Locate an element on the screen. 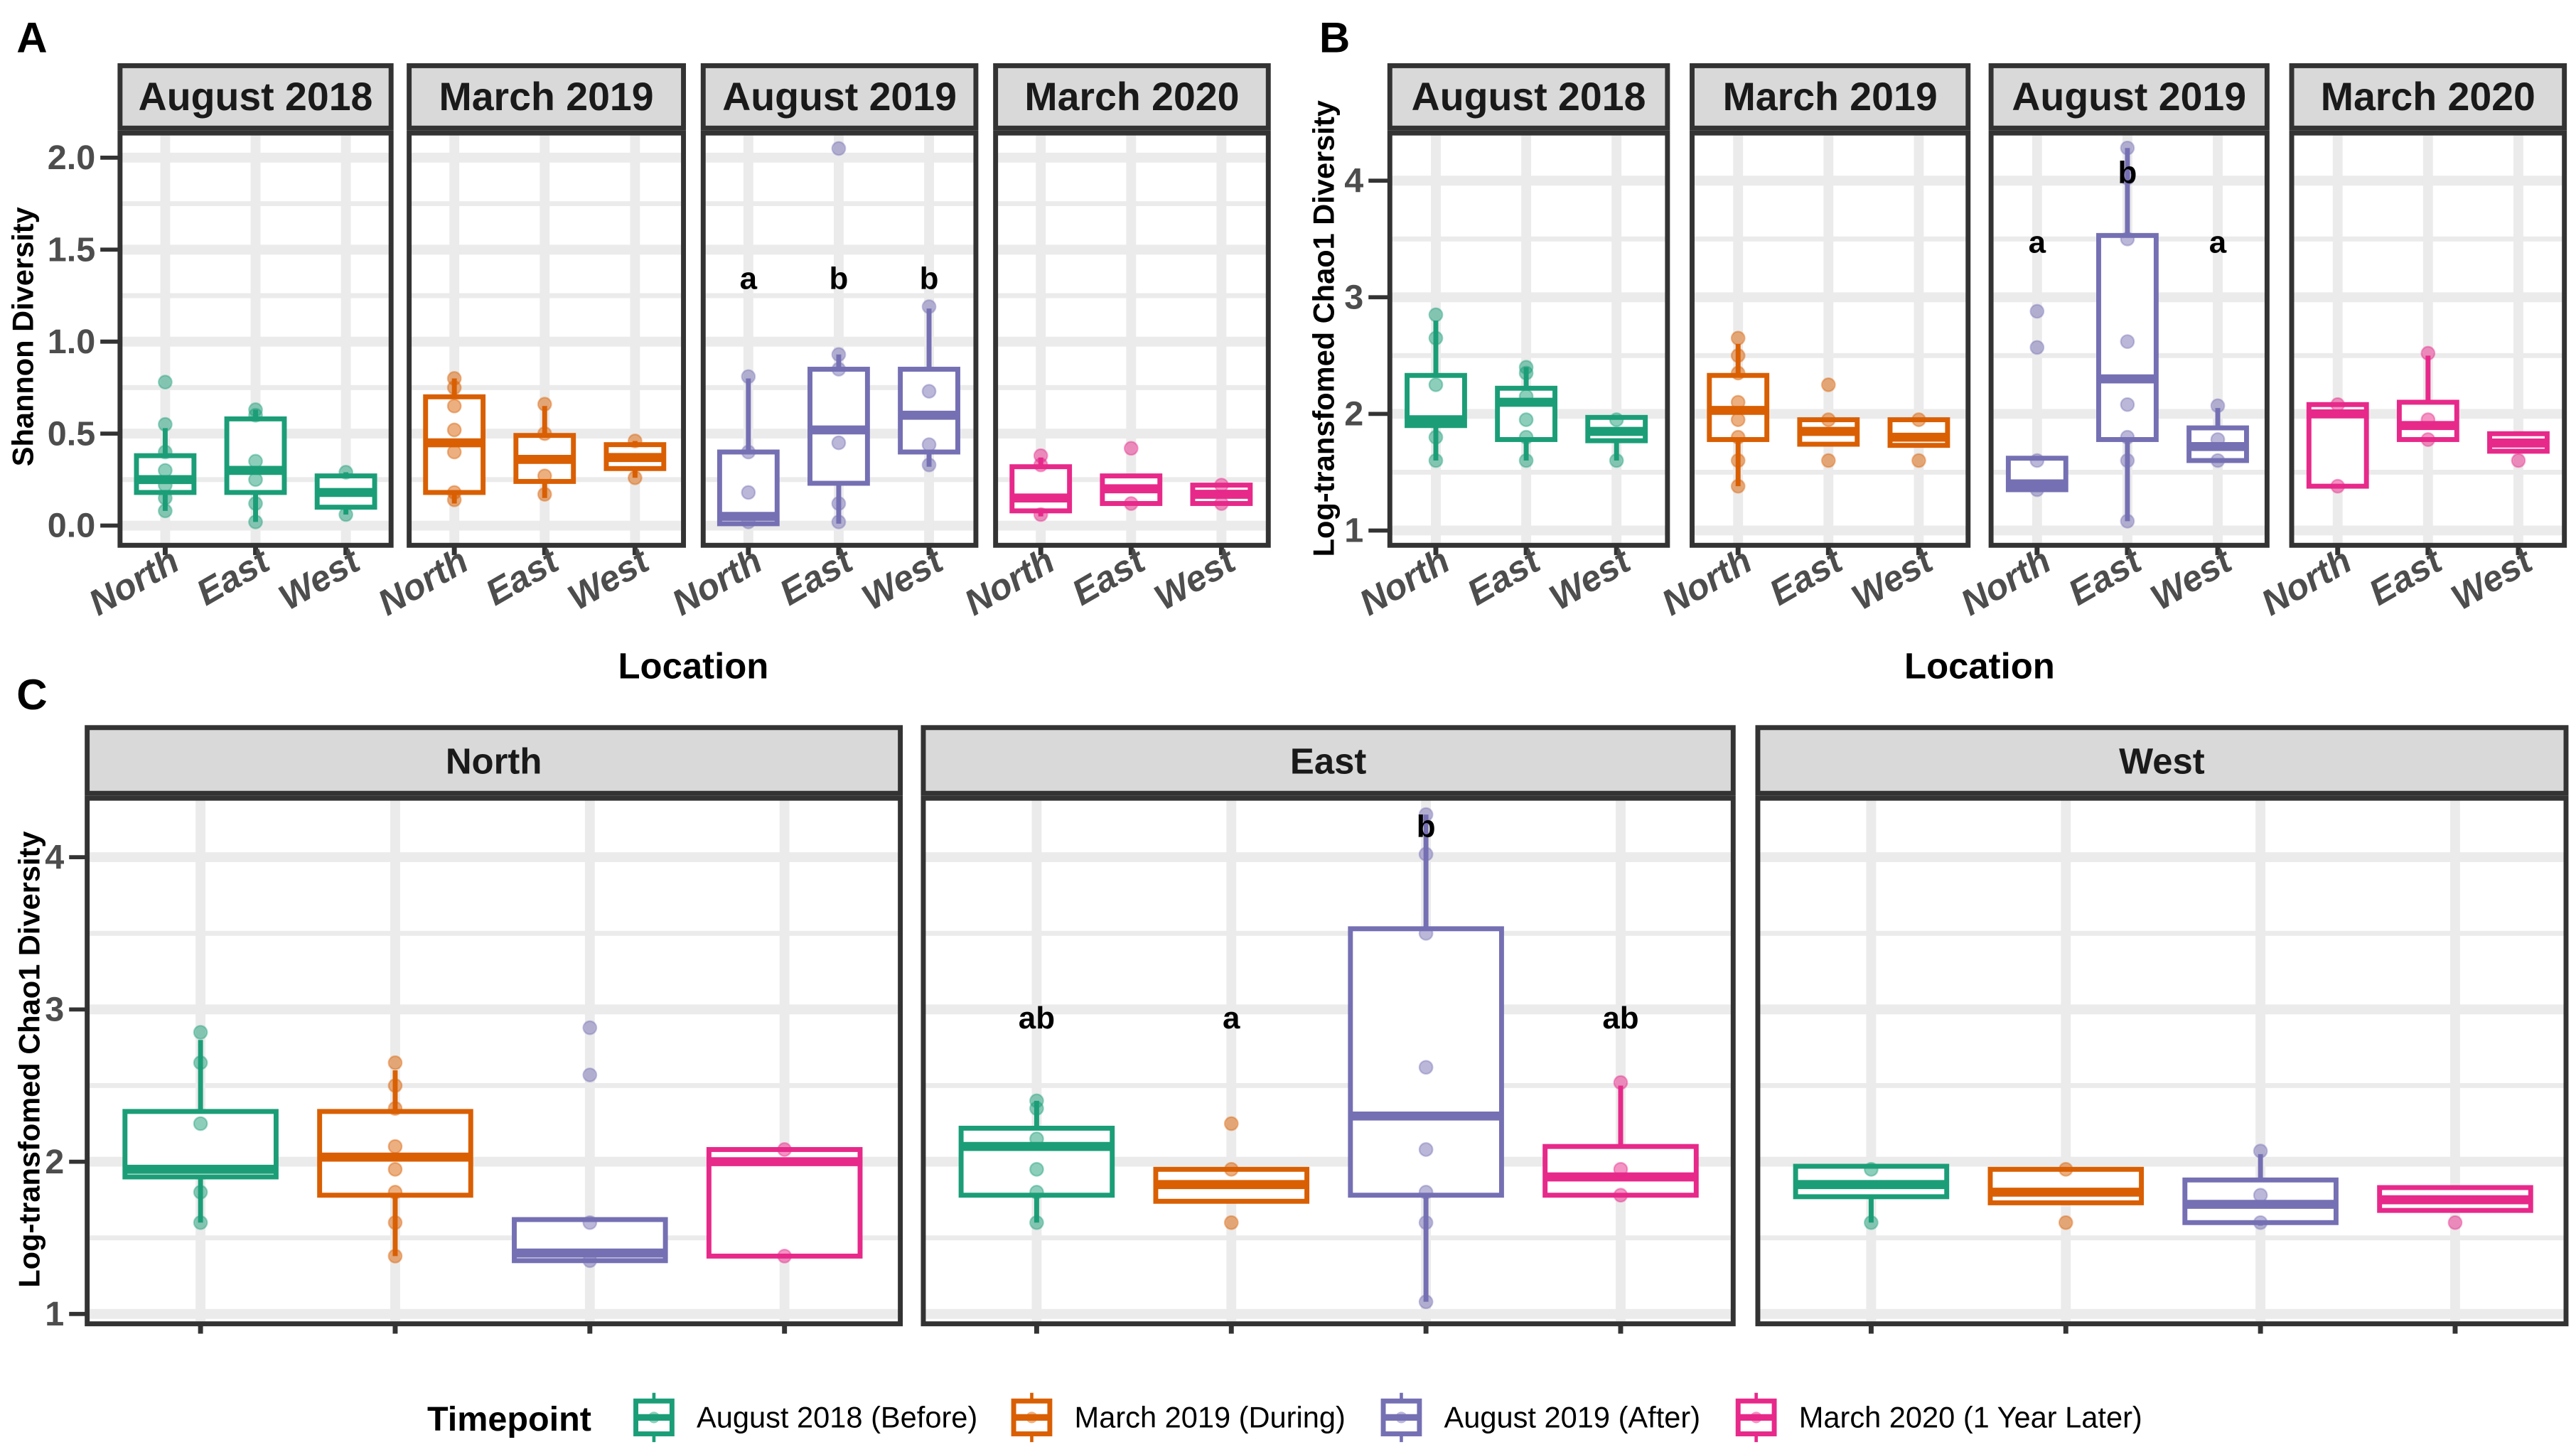 The image size is (2576, 1447). facet-title: March 2019 is located at coordinates (546, 97).